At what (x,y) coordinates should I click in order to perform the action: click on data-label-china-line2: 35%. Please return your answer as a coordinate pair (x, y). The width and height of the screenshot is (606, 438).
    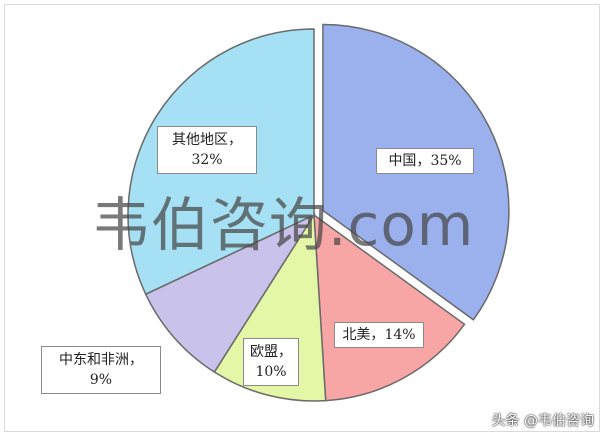
    Looking at the image, I should click on (446, 161).